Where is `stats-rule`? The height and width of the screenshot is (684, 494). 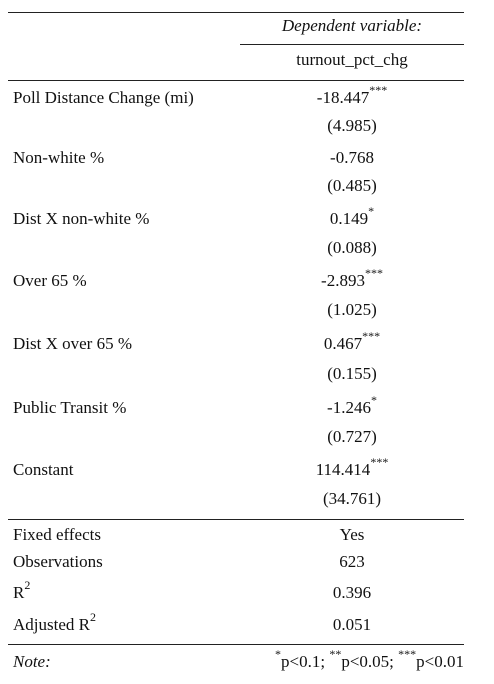 stats-rule is located at coordinates (236, 519).